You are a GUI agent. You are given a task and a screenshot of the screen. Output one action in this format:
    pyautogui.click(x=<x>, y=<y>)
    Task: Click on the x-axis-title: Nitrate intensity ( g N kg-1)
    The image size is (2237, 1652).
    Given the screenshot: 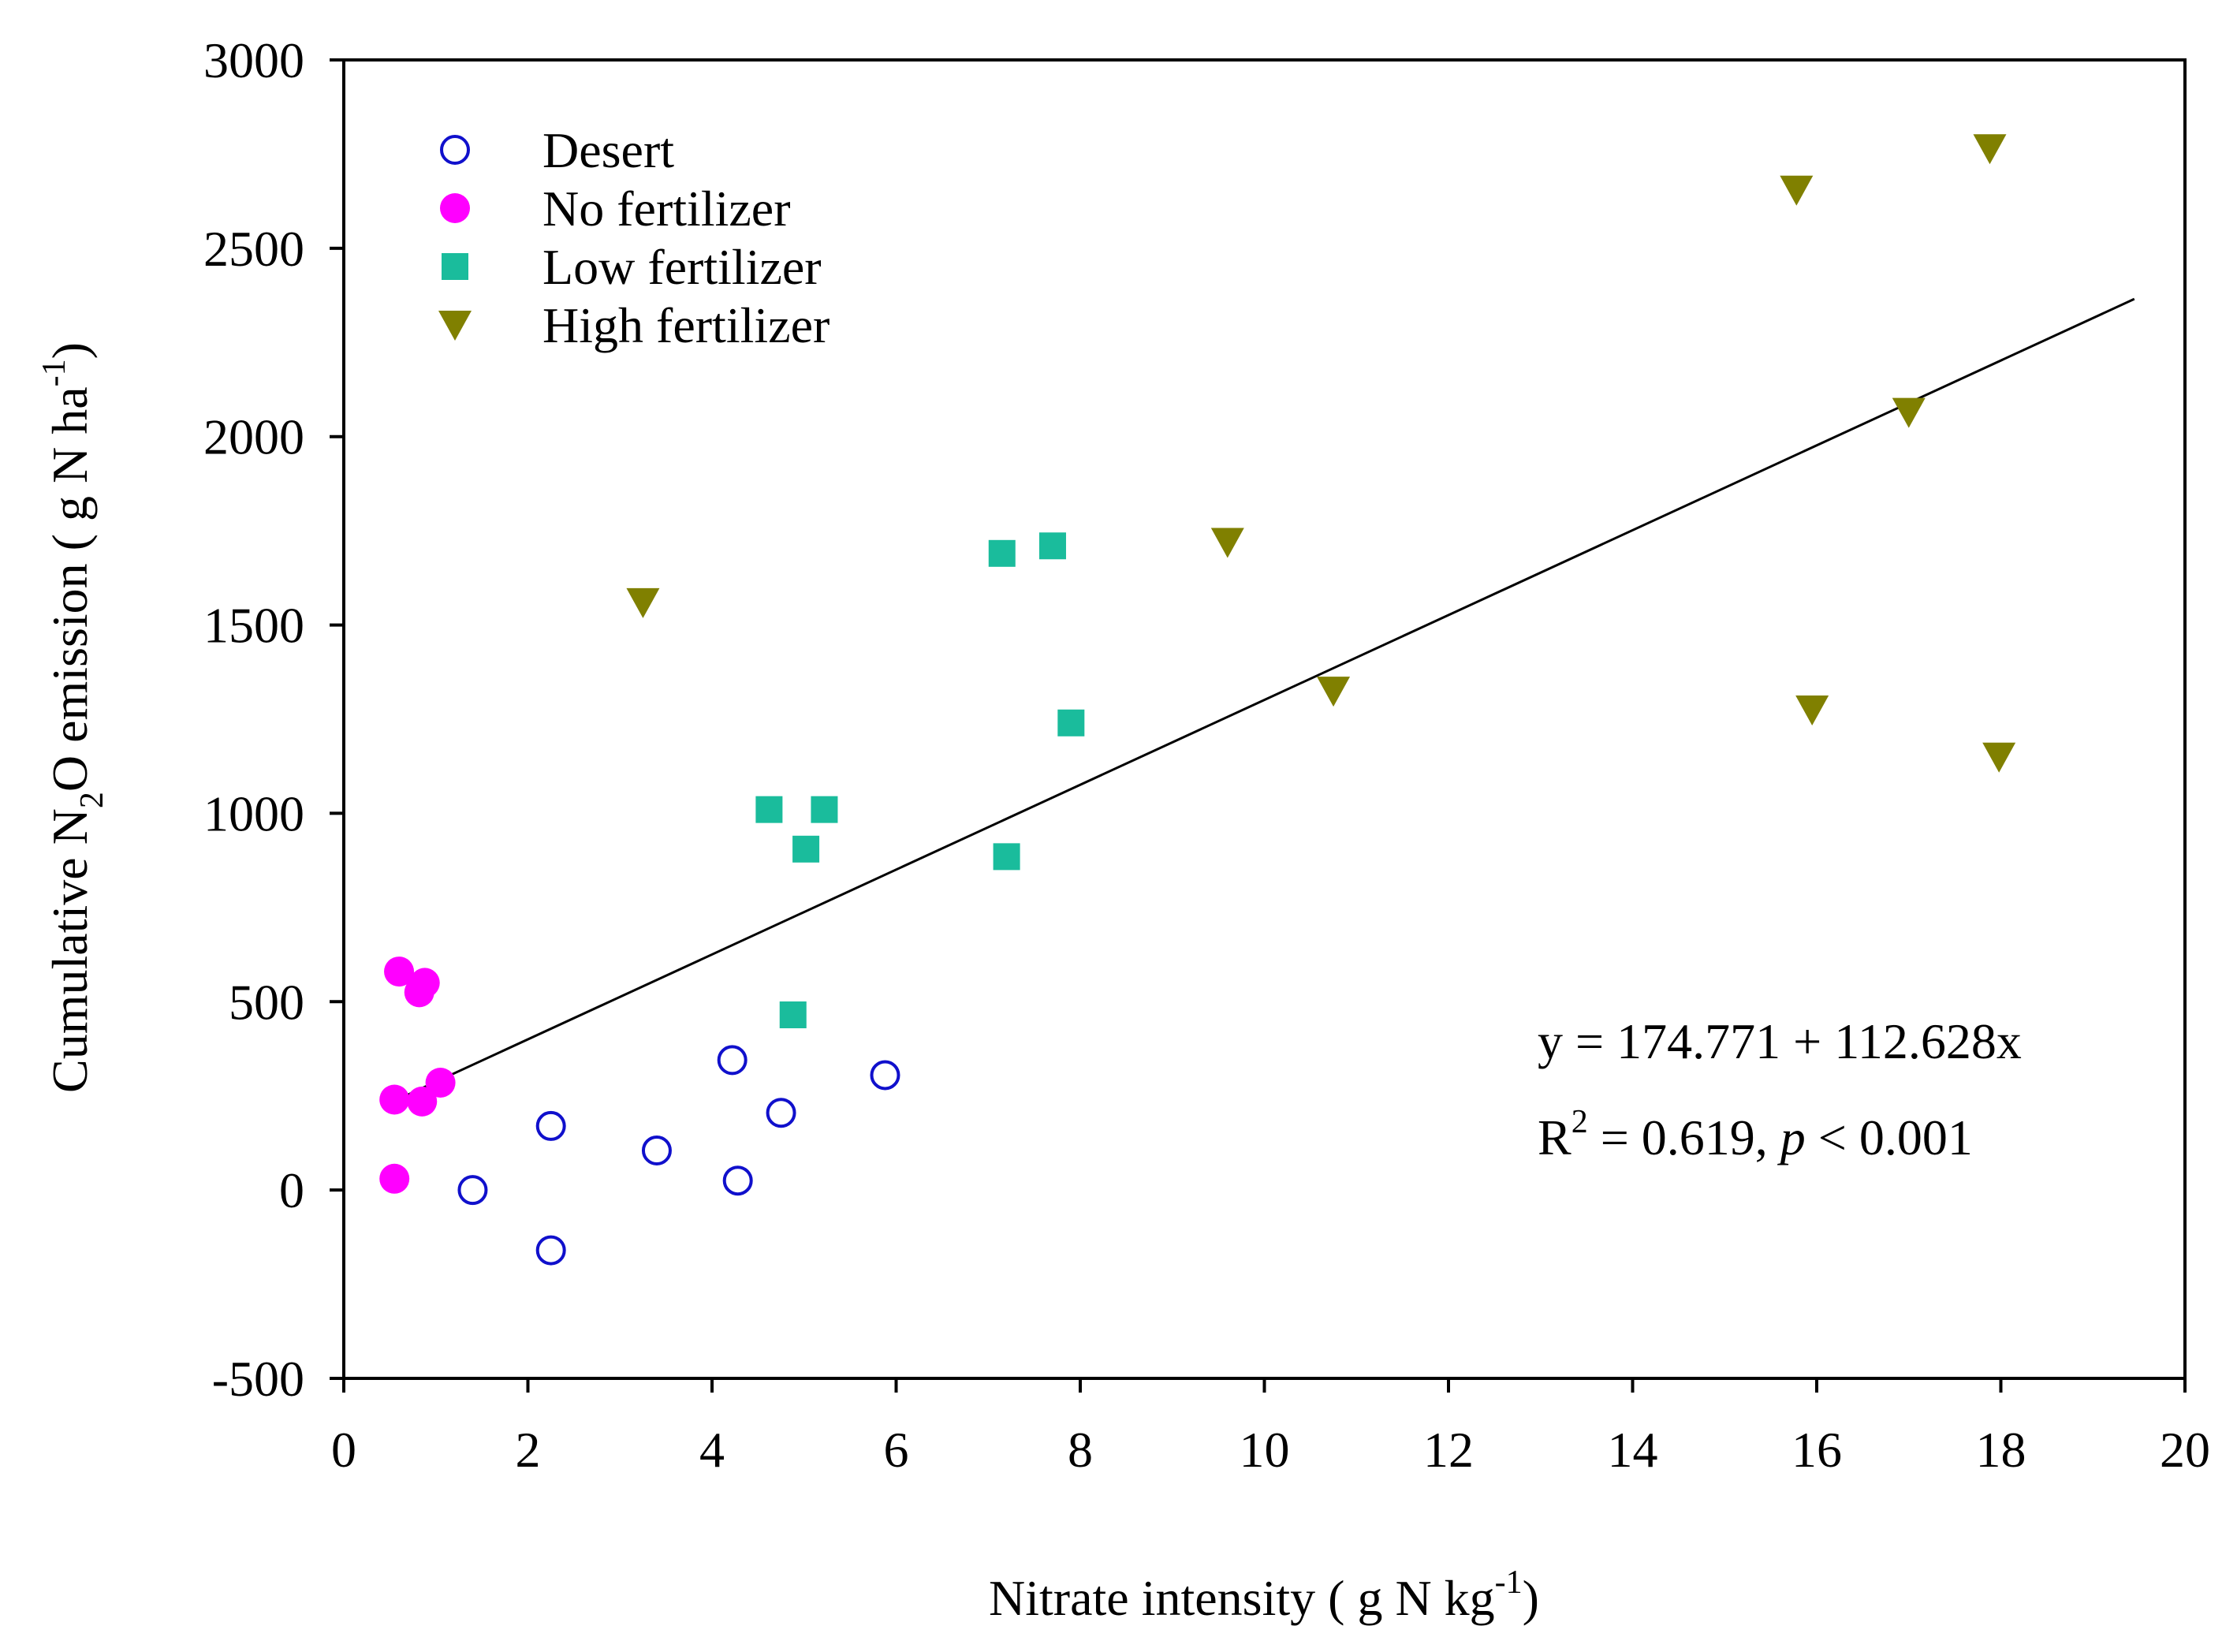 What is the action you would take?
    pyautogui.click(x=1264, y=1595)
    